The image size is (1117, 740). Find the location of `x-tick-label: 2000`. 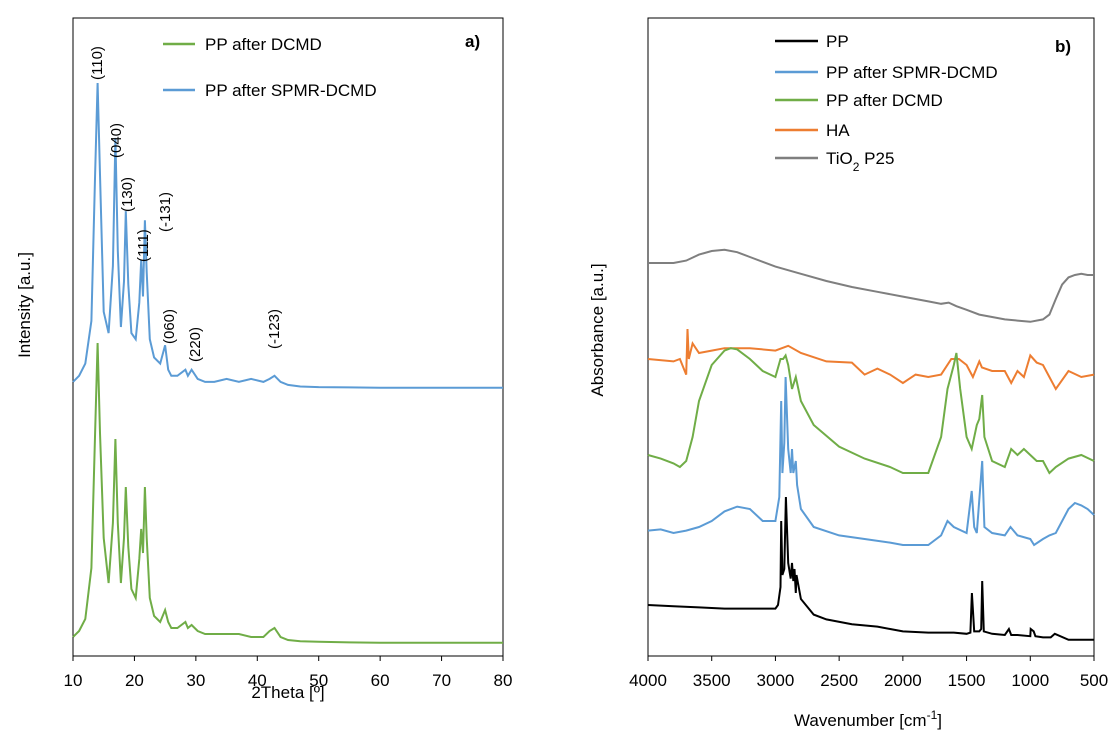

x-tick-label: 2000 is located at coordinates (903, 680).